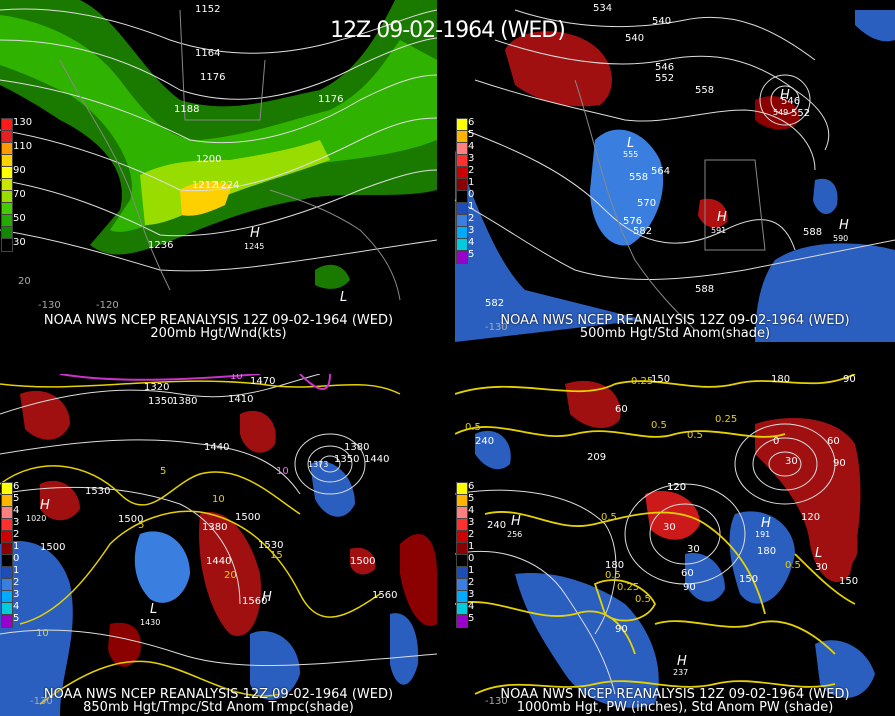 This screenshot has width=895, height=716. Describe the element at coordinates (208, 53) in the screenshot. I see `contour-label: 1164` at that location.